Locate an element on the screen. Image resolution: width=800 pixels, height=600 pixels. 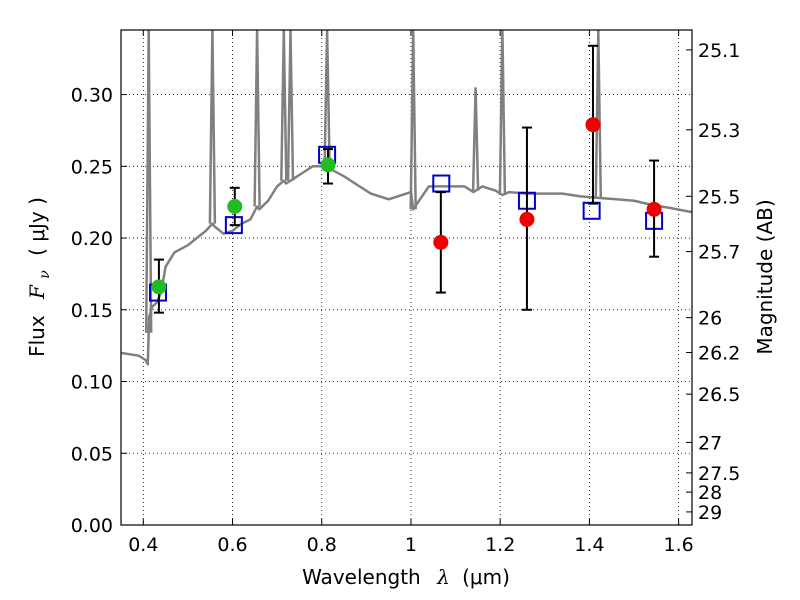
mag-tick-label: 26.5 is located at coordinates (719, 395).